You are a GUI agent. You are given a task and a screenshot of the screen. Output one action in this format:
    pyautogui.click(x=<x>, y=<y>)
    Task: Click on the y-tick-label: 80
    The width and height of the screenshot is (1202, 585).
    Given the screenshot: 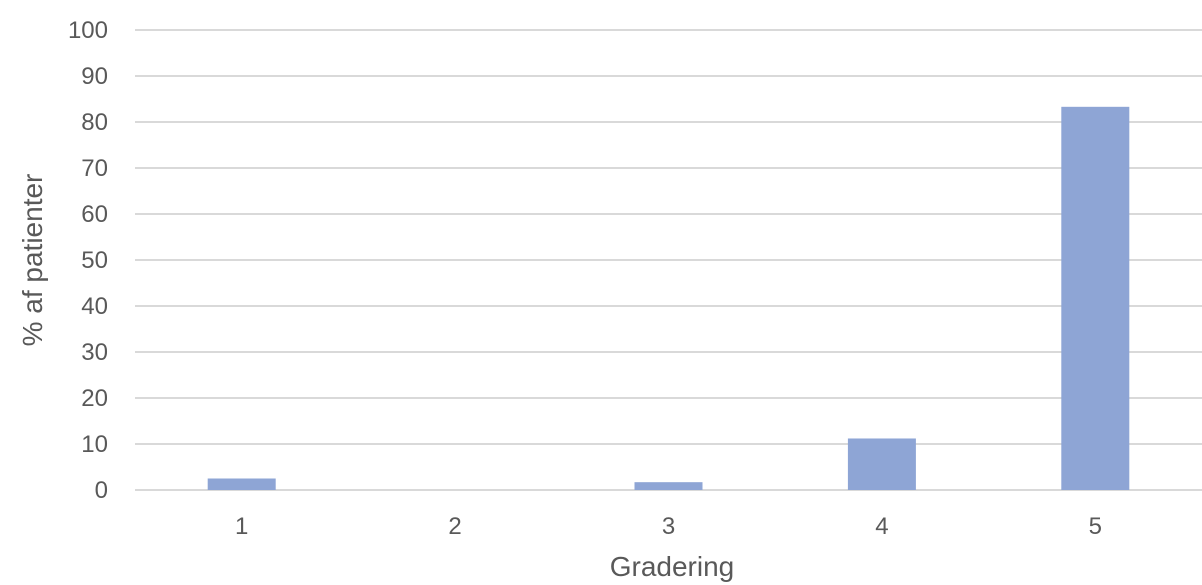 What is the action you would take?
    pyautogui.click(x=94, y=122)
    